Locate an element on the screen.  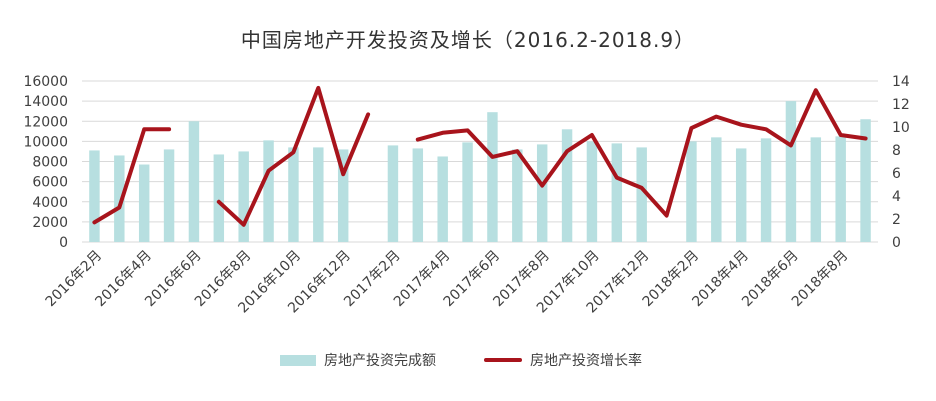
right-axis-tick-label: 8 is located at coordinates (896, 151).